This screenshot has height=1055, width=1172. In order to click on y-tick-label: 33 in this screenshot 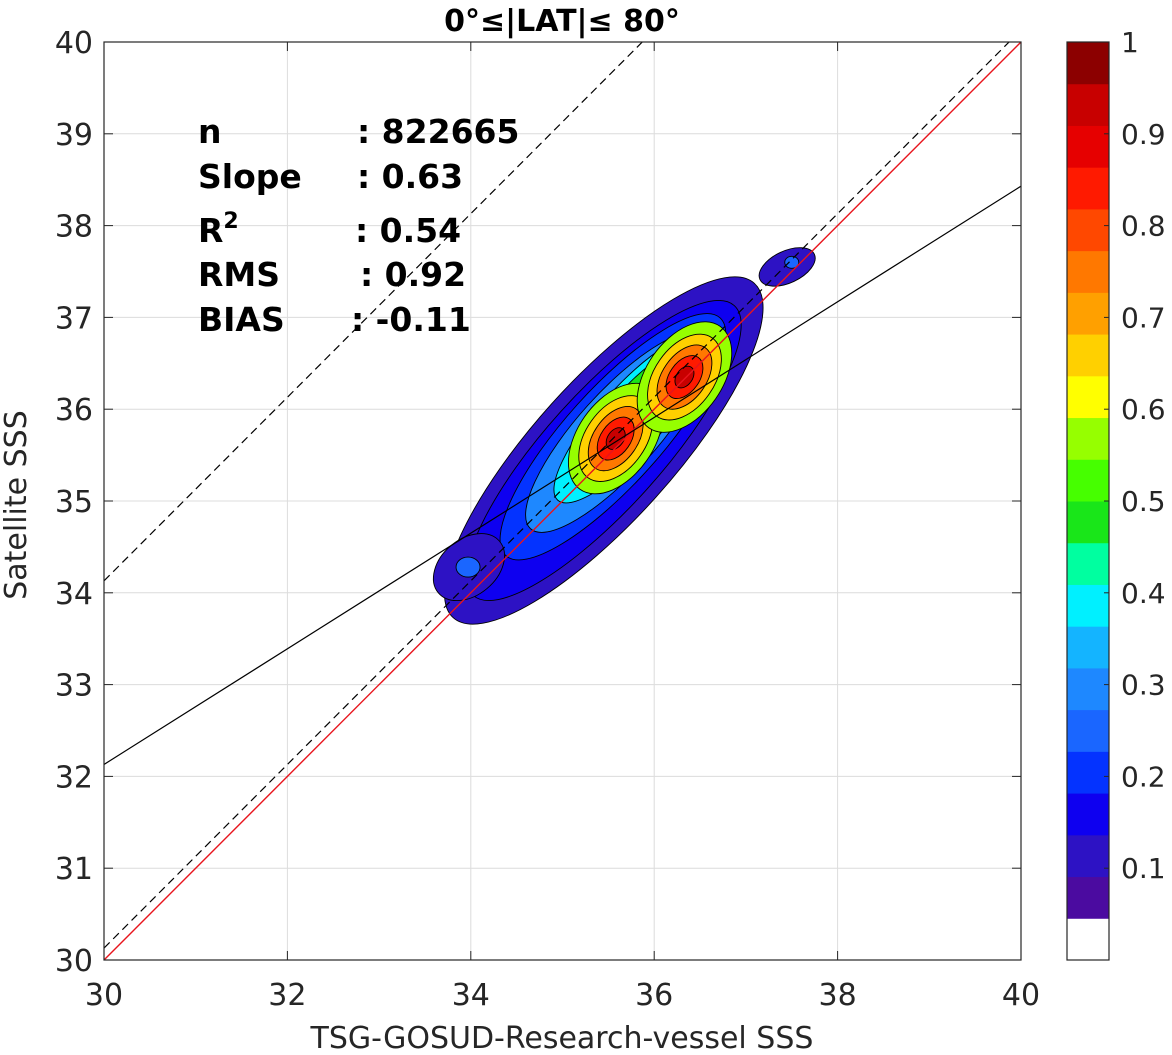, I will do `click(74, 686)`.